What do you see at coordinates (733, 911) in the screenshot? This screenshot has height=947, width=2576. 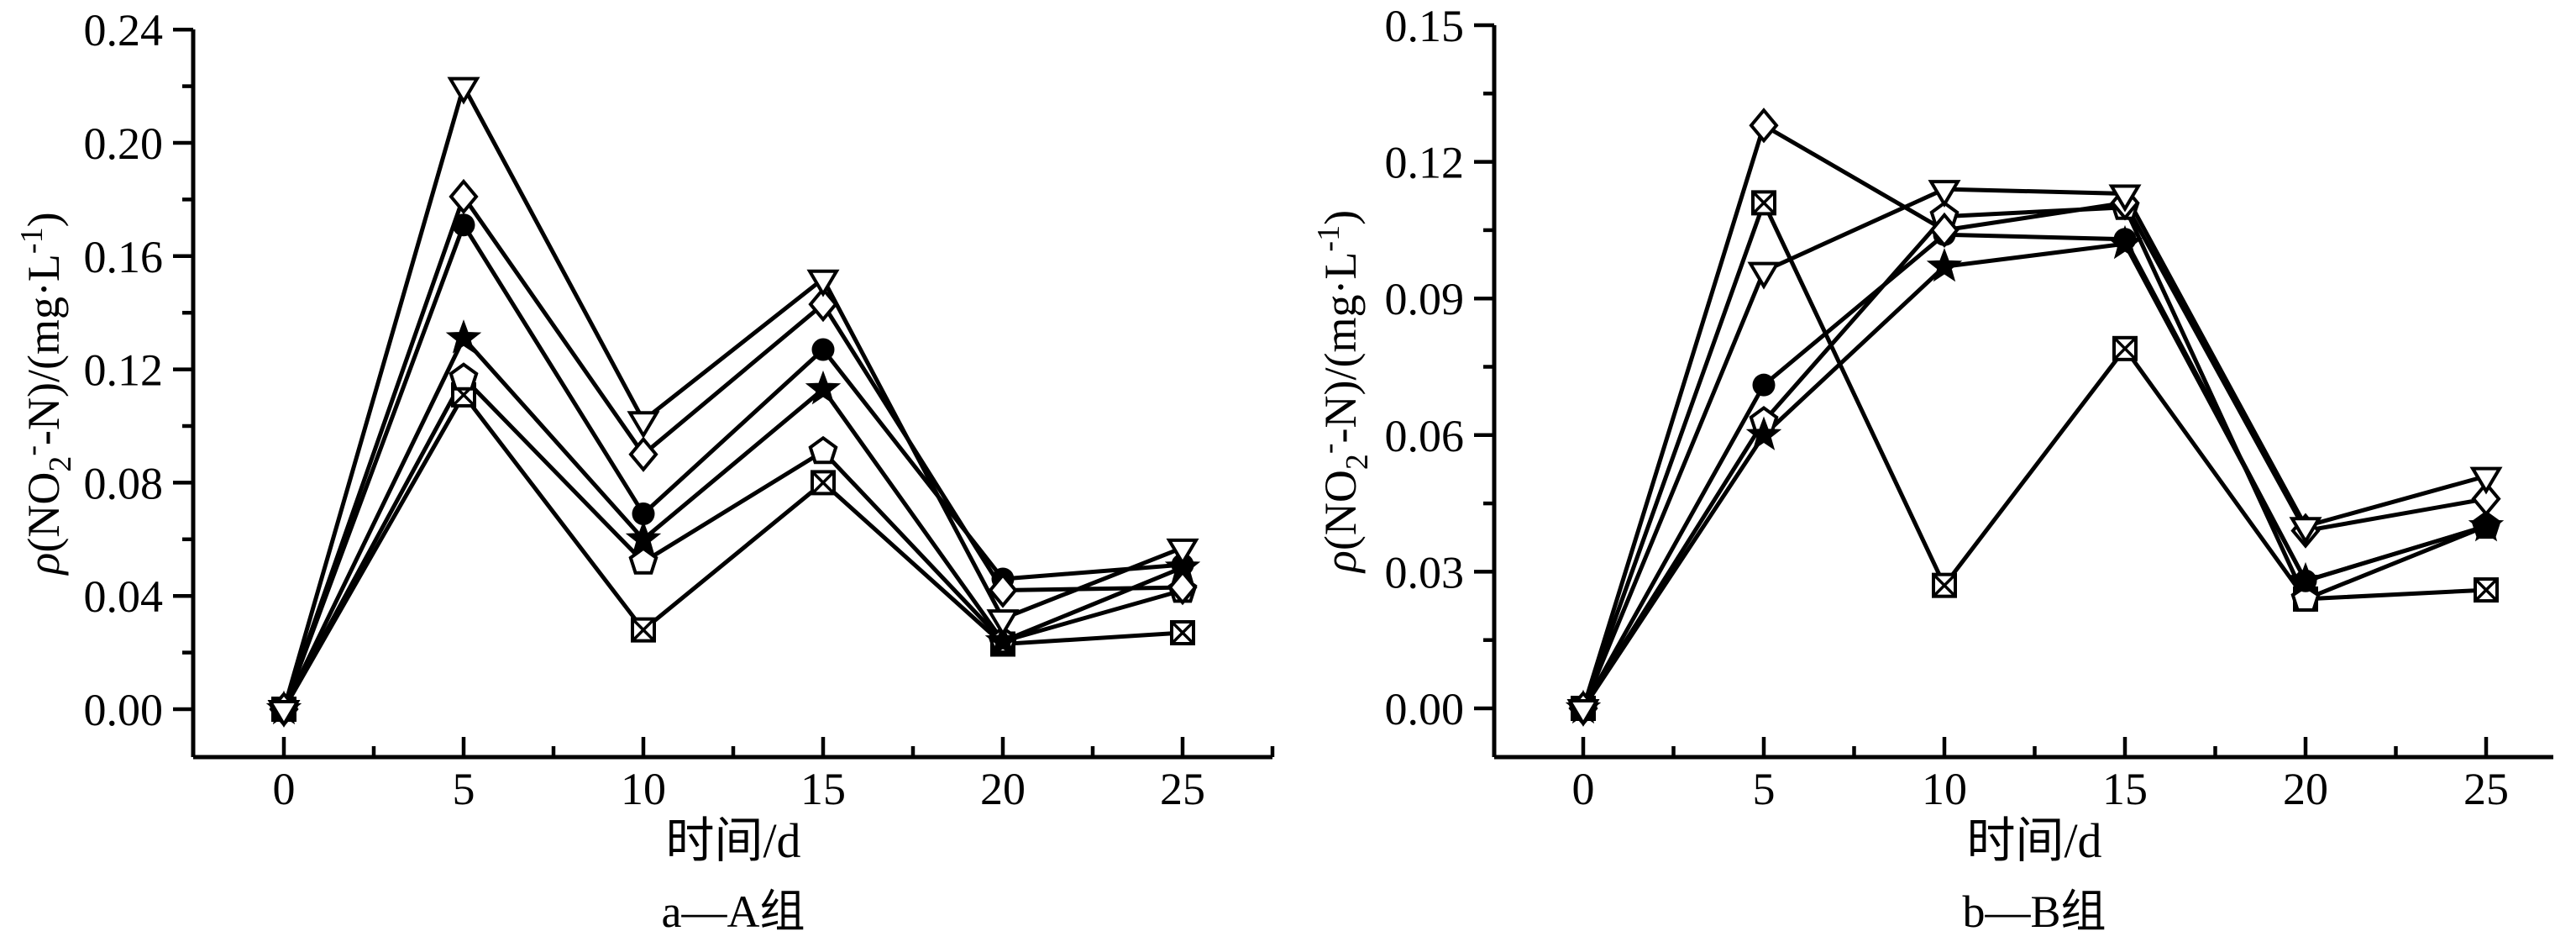 I see `panel-caption-a: a—A组` at bounding box center [733, 911].